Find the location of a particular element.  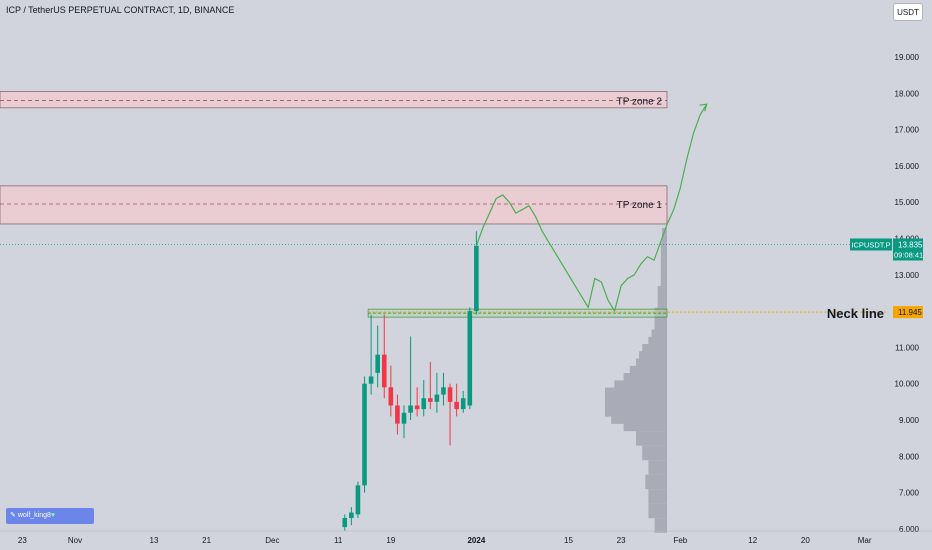

time-tick-label: 15 is located at coordinates (568, 540).